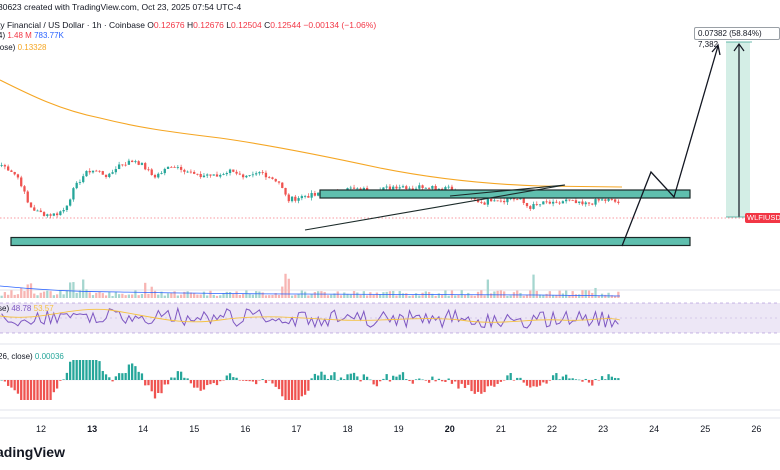 Image resolution: width=780 pixels, height=470 pixels. What do you see at coordinates (32, 356) in the screenshot?
I see `macd-legend: 26, close) 0.00036` at bounding box center [32, 356].